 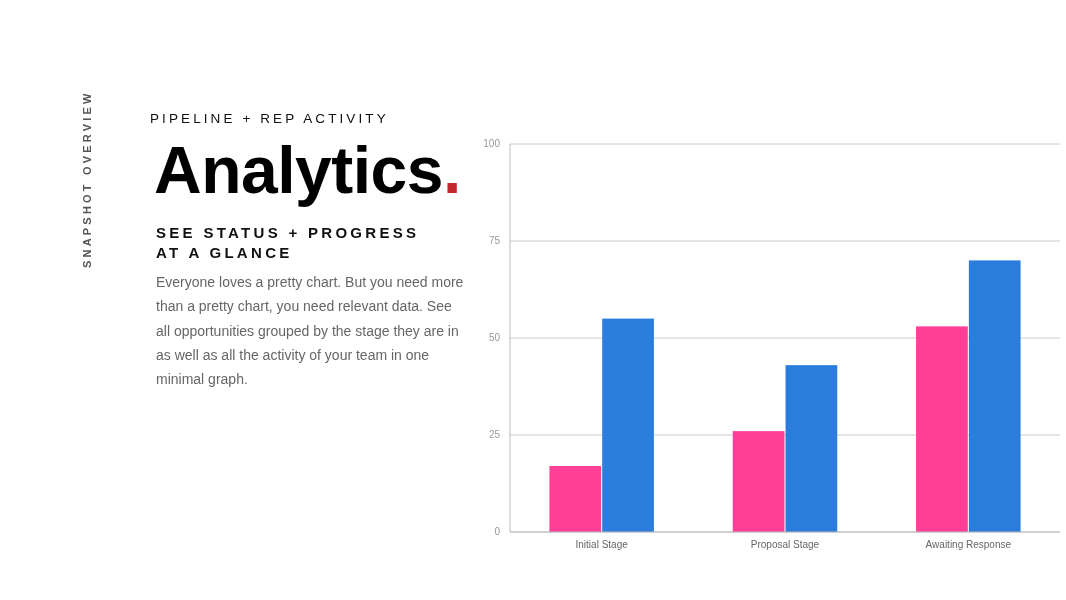 What do you see at coordinates (87, 179) in the screenshot?
I see `text: SNAPSHOT OVERVIEW` at bounding box center [87, 179].